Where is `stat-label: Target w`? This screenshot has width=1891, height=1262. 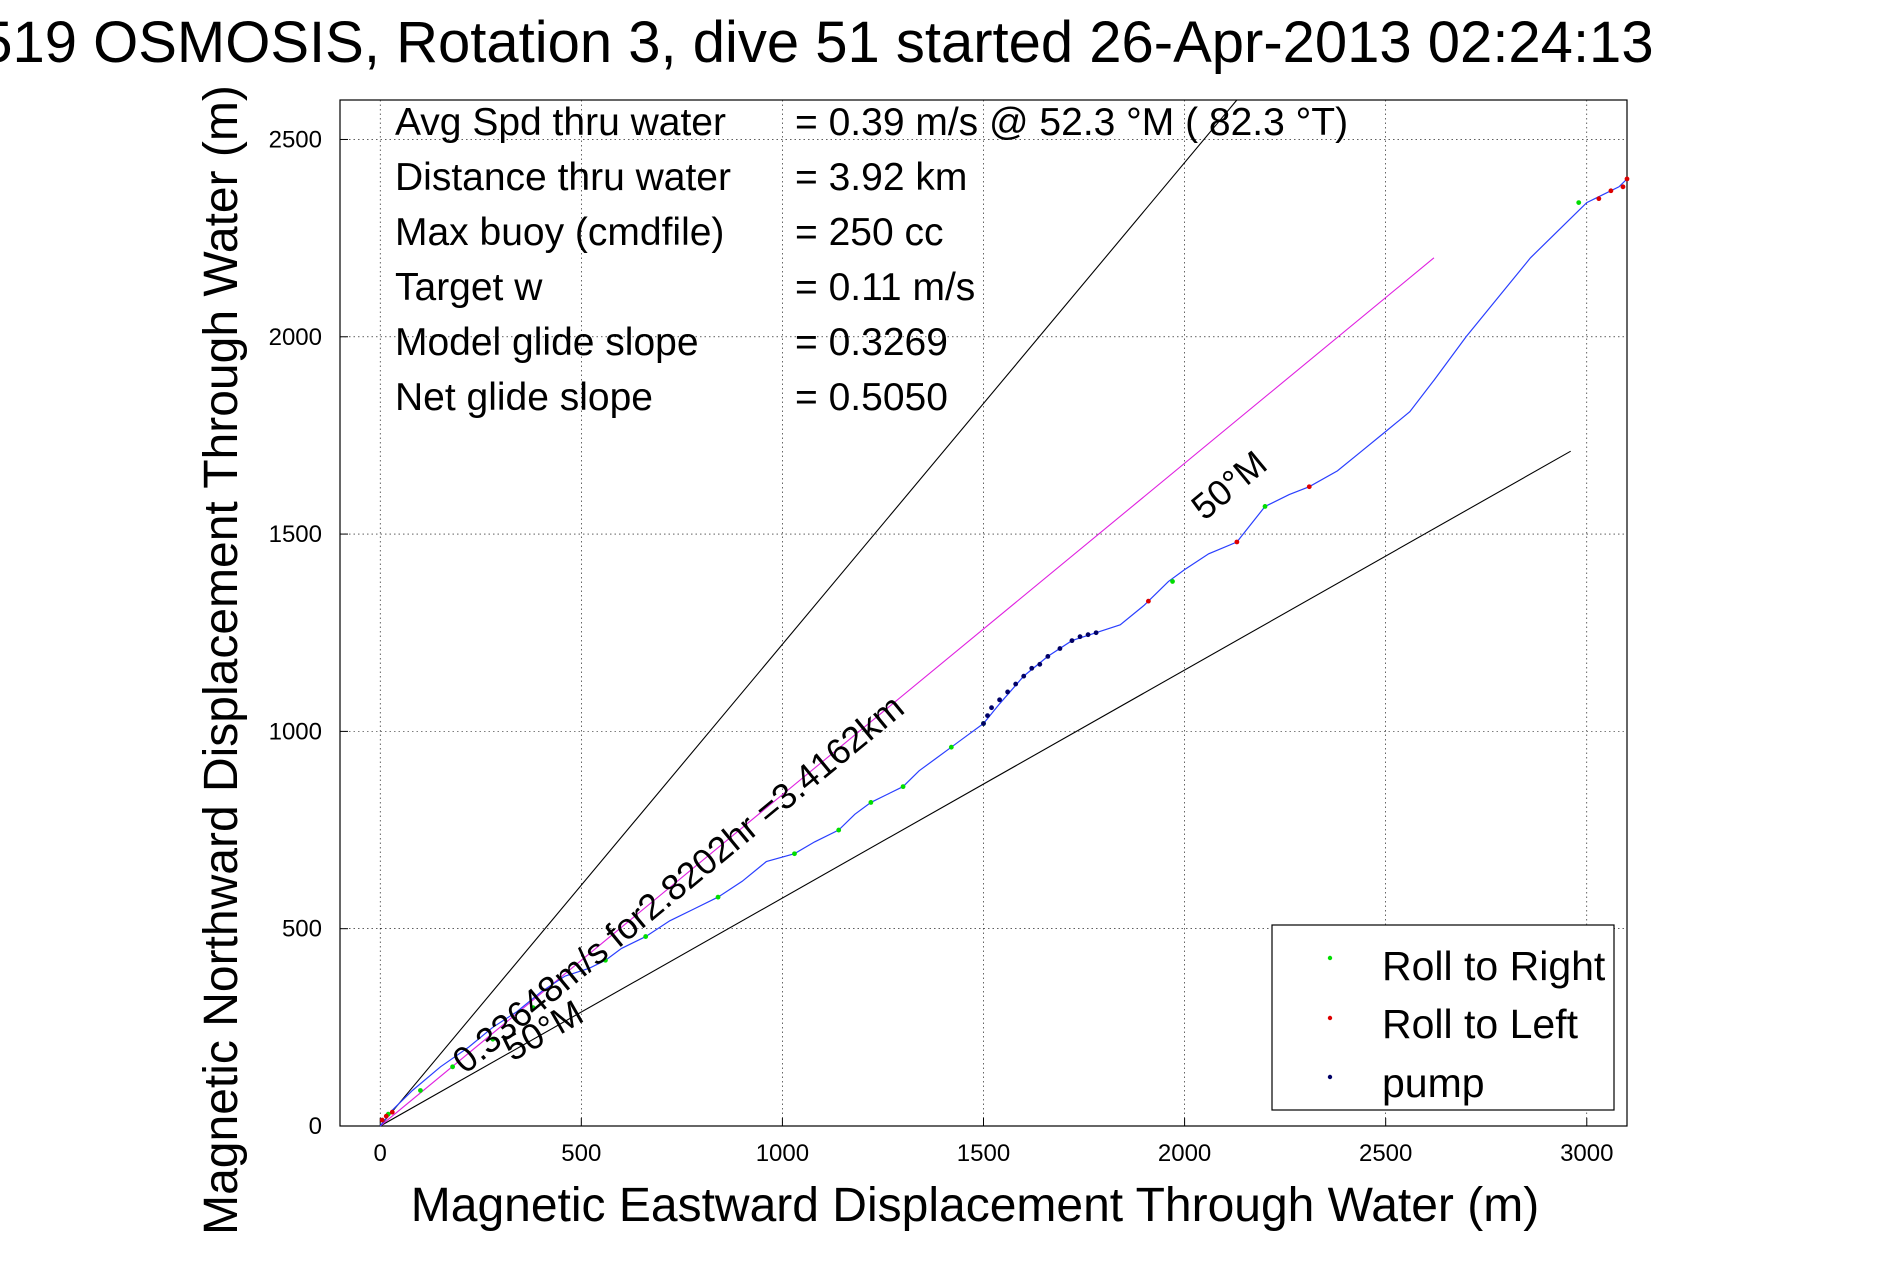 stat-label: Target w is located at coordinates (469, 287).